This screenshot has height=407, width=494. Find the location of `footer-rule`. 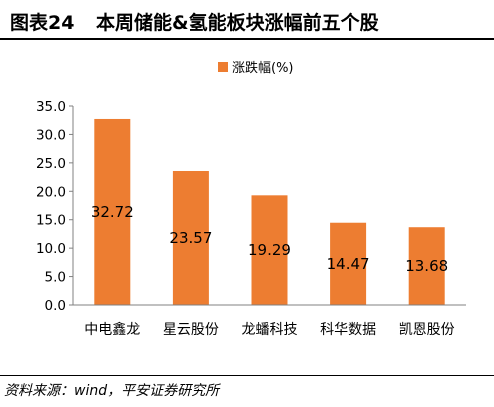

footer-rule is located at coordinates (247, 375).